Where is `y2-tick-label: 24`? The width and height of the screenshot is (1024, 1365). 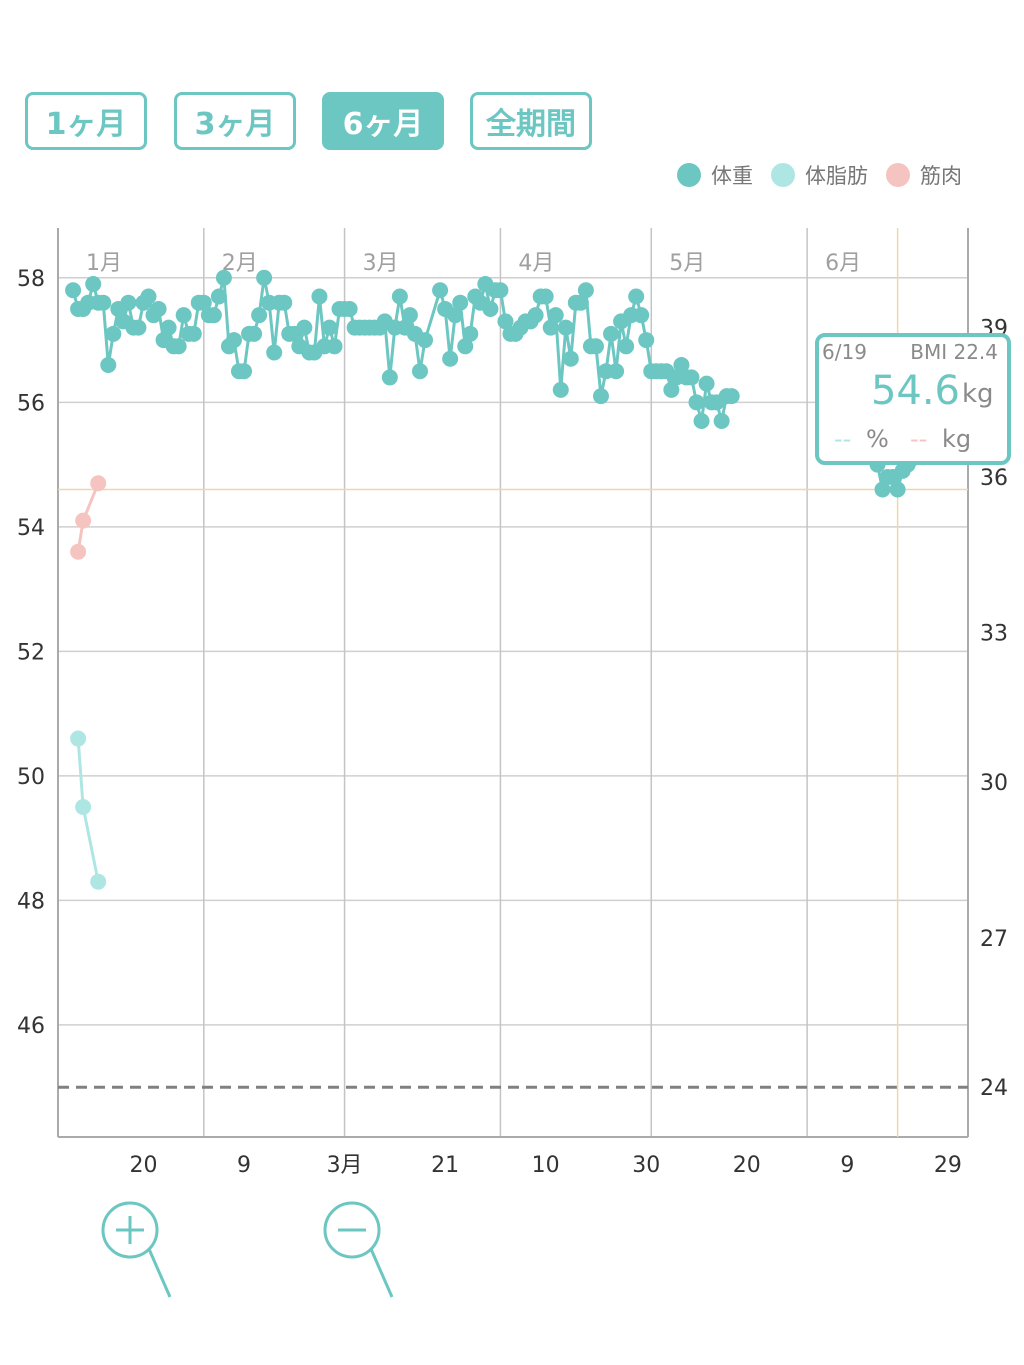
y2-tick-label: 24 is located at coordinates (994, 1088).